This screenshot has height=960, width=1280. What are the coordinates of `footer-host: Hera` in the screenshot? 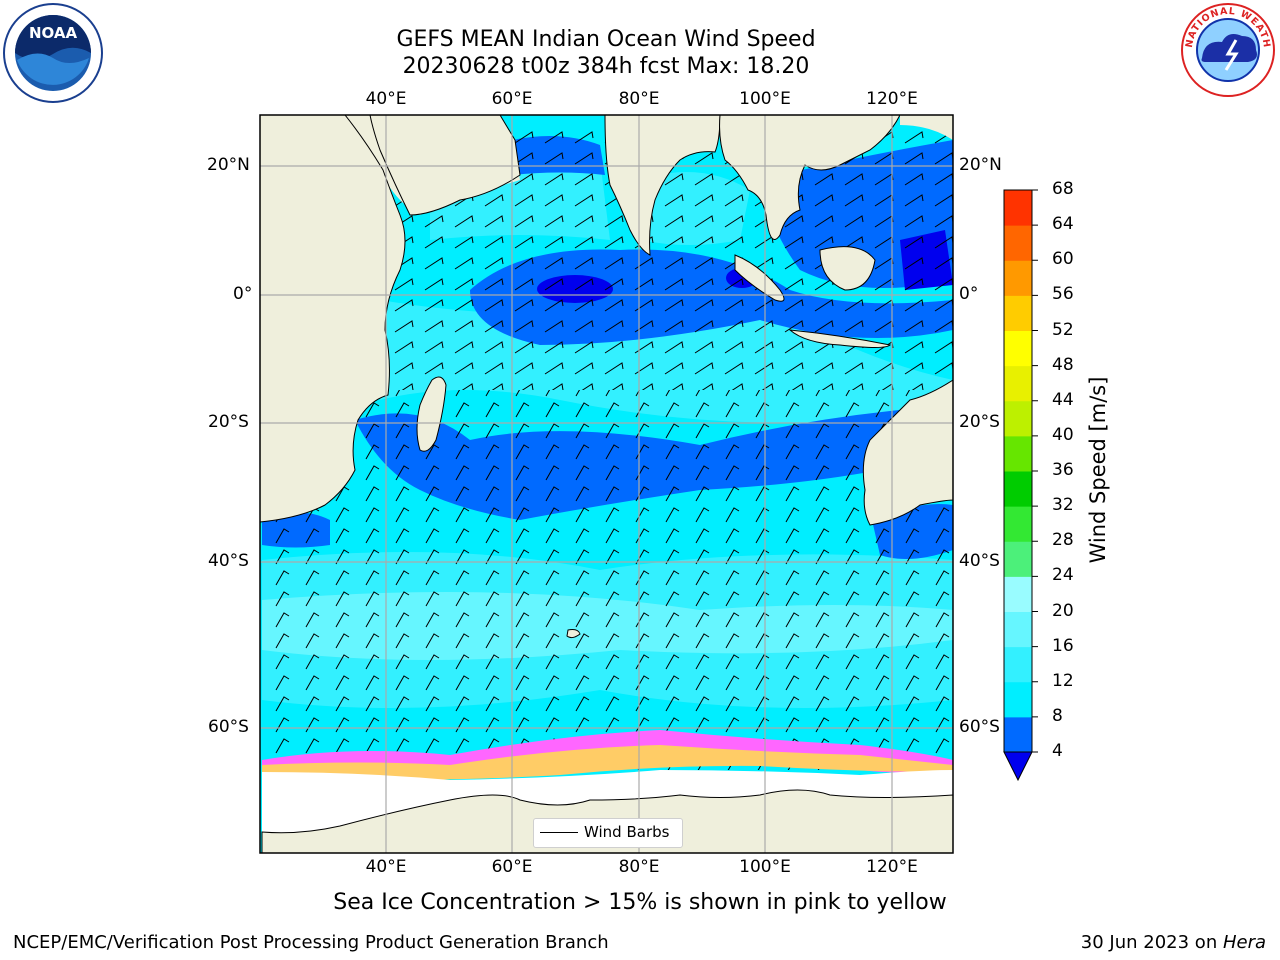 It's located at (1244, 942).